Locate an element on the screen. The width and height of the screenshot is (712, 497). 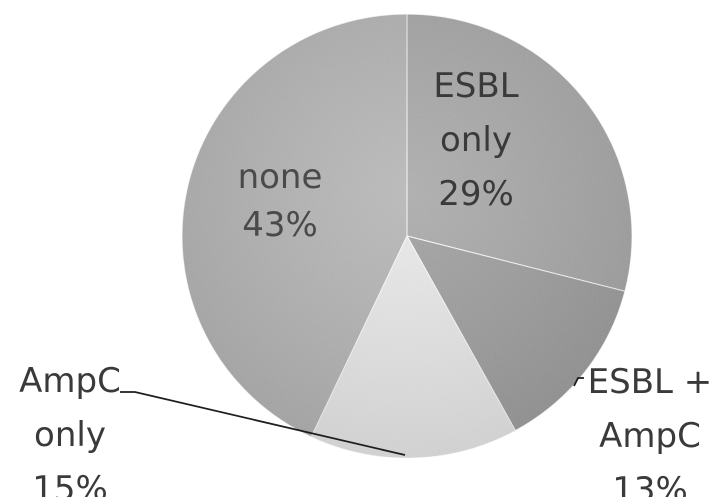
leader-lines is located at coordinates (352, 416).